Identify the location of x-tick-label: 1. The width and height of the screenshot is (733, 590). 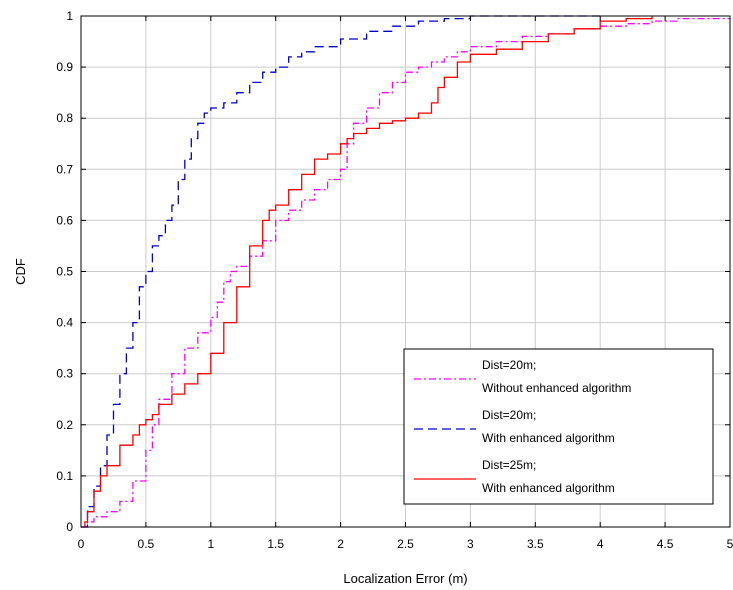
(210, 544).